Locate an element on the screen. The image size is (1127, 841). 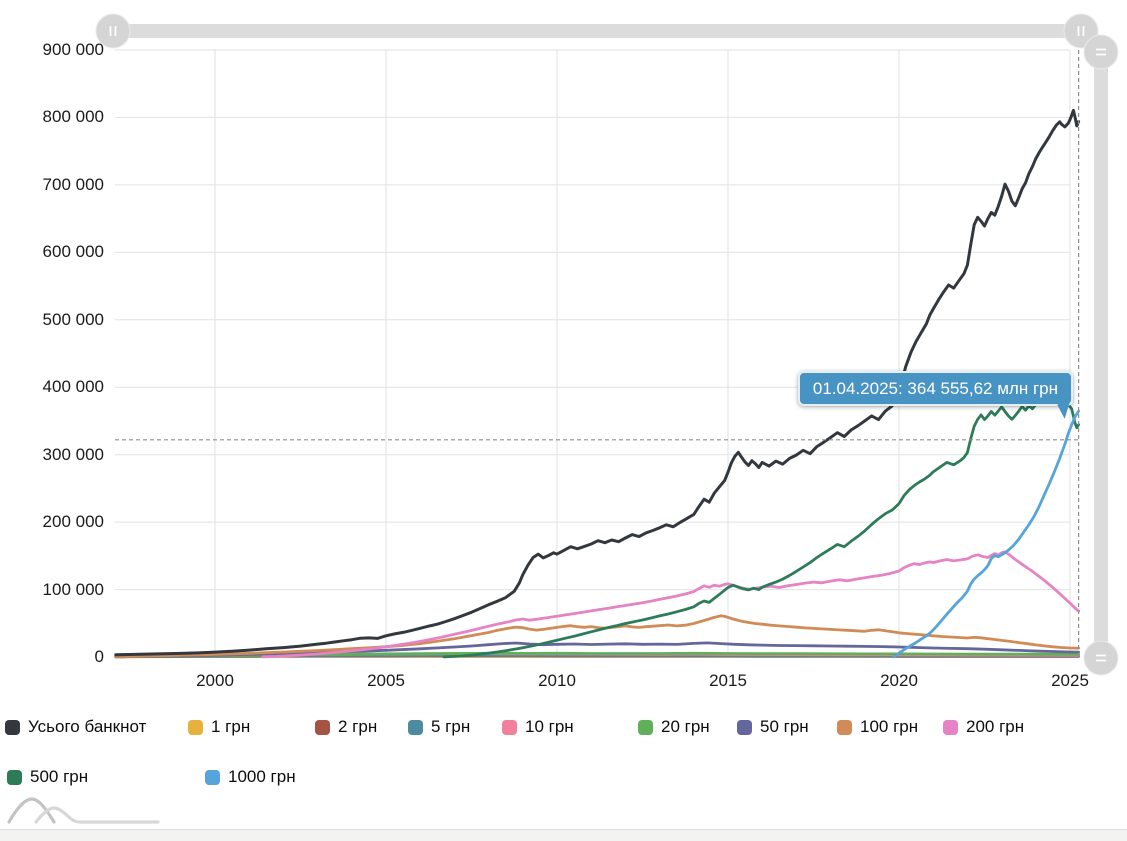
v-scrollbar-grip-top is located at coordinates (1101, 52).